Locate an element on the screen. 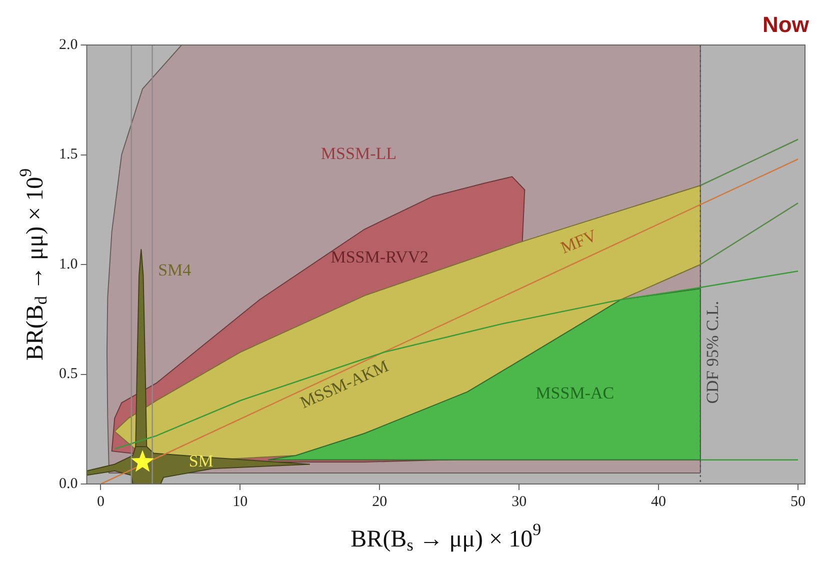 This screenshot has width=819, height=566. text: MFV is located at coordinates (579, 242).